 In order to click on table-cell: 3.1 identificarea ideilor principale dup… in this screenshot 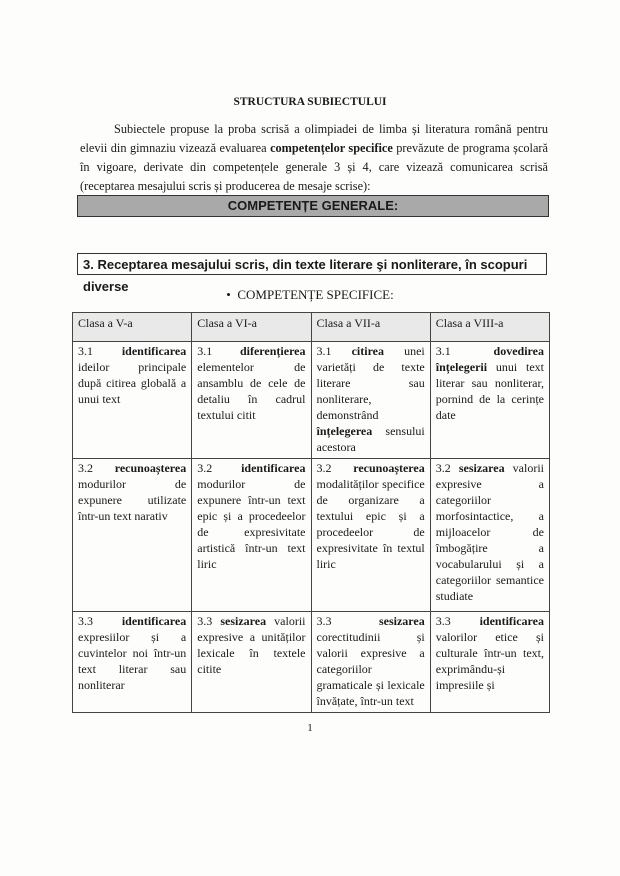, I will do `click(132, 400)`.